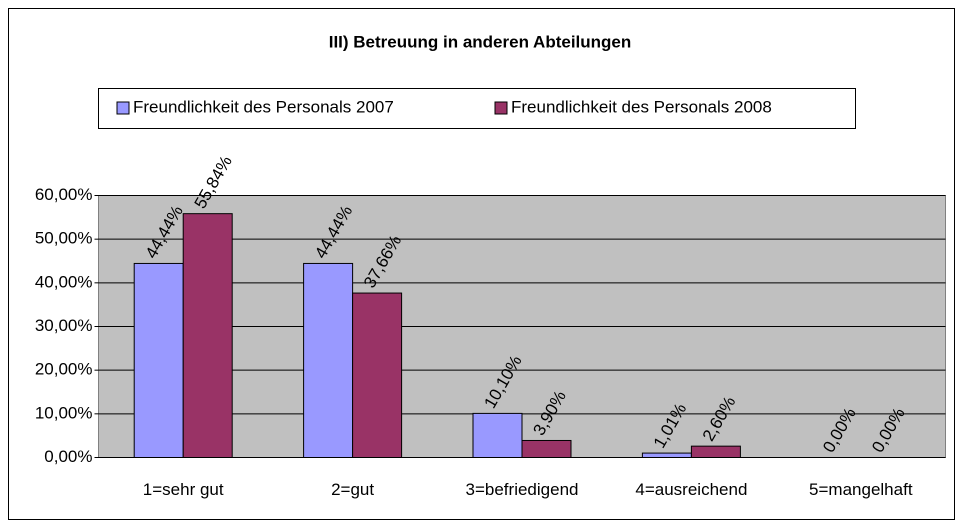  What do you see at coordinates (68, 456) in the screenshot?
I see `y-tick-label: 0,00%` at bounding box center [68, 456].